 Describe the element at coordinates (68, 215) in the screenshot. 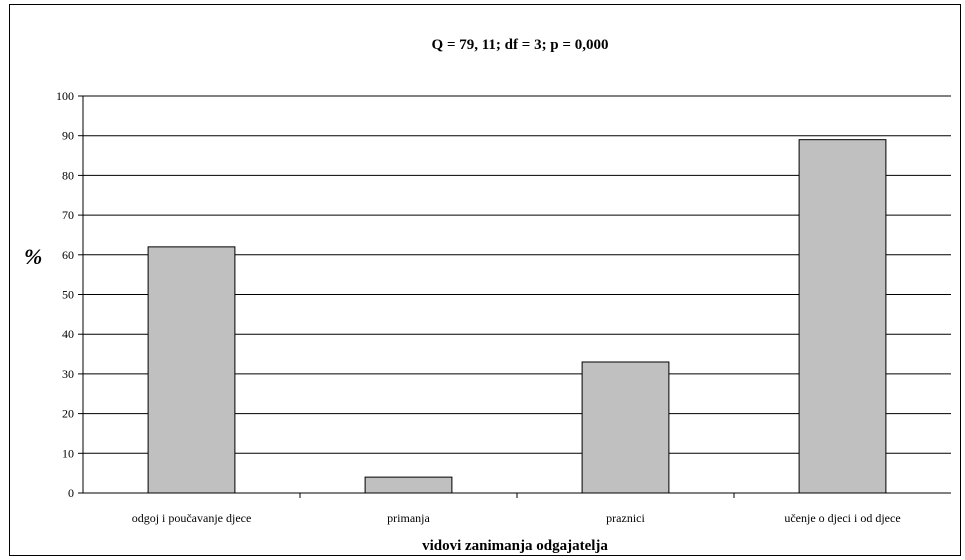

I see `y-tick-label: 70` at that location.